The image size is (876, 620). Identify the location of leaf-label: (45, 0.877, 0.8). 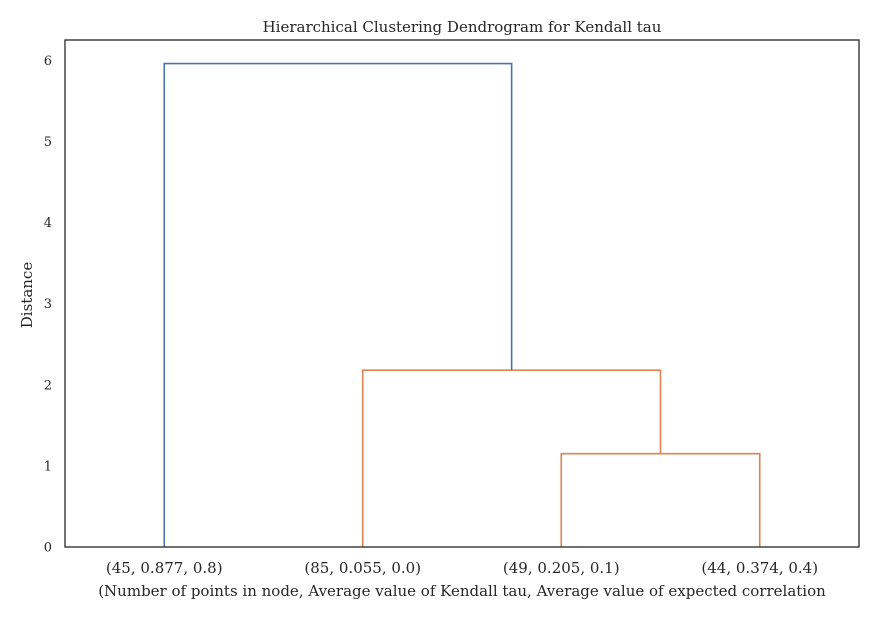
(164, 568).